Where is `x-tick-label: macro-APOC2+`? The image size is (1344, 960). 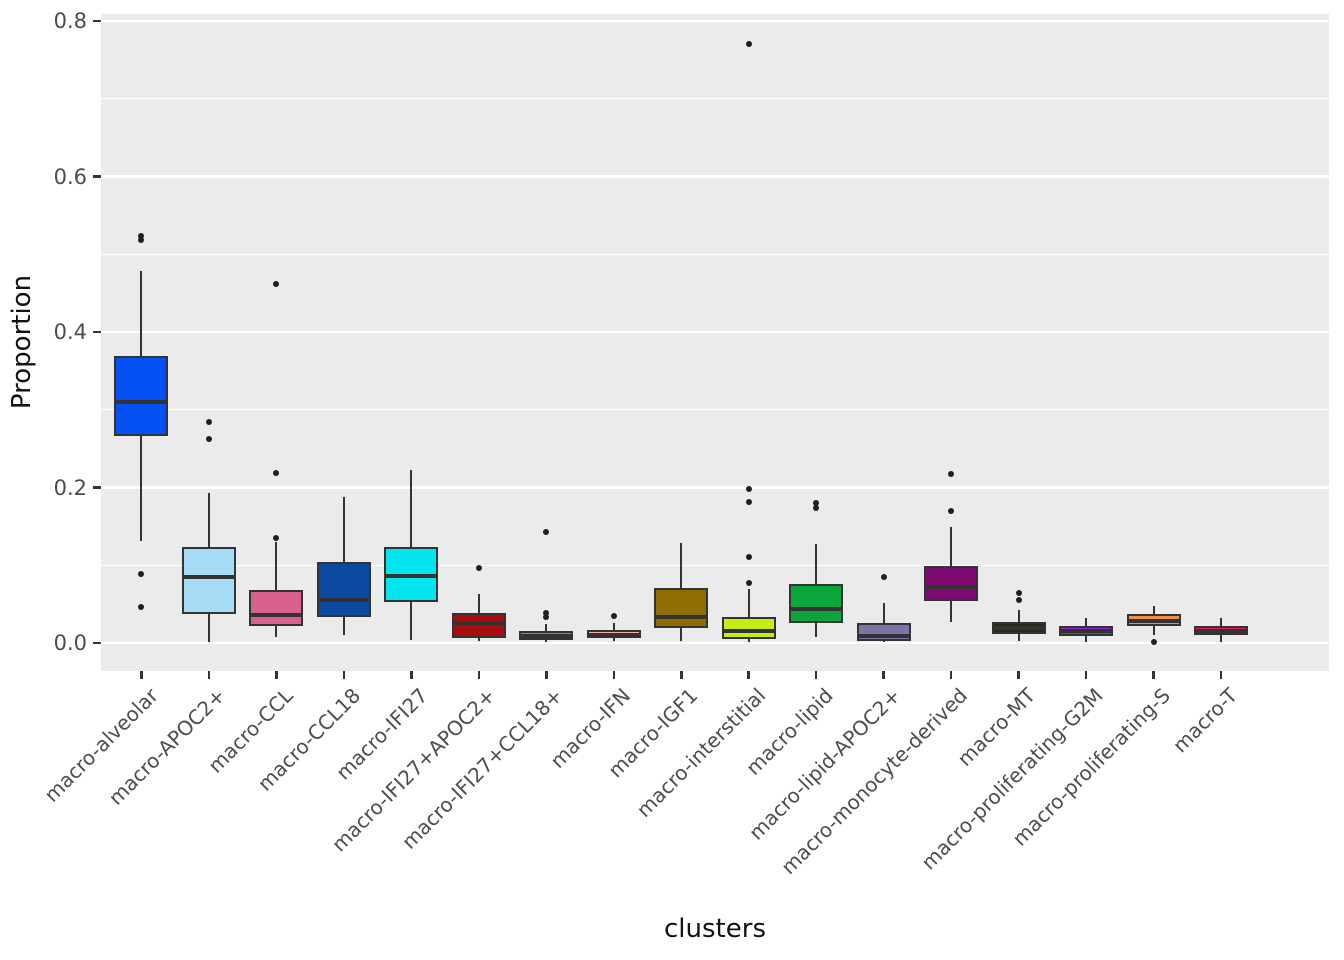
x-tick-label: macro-APOC2+ is located at coordinates (167, 746).